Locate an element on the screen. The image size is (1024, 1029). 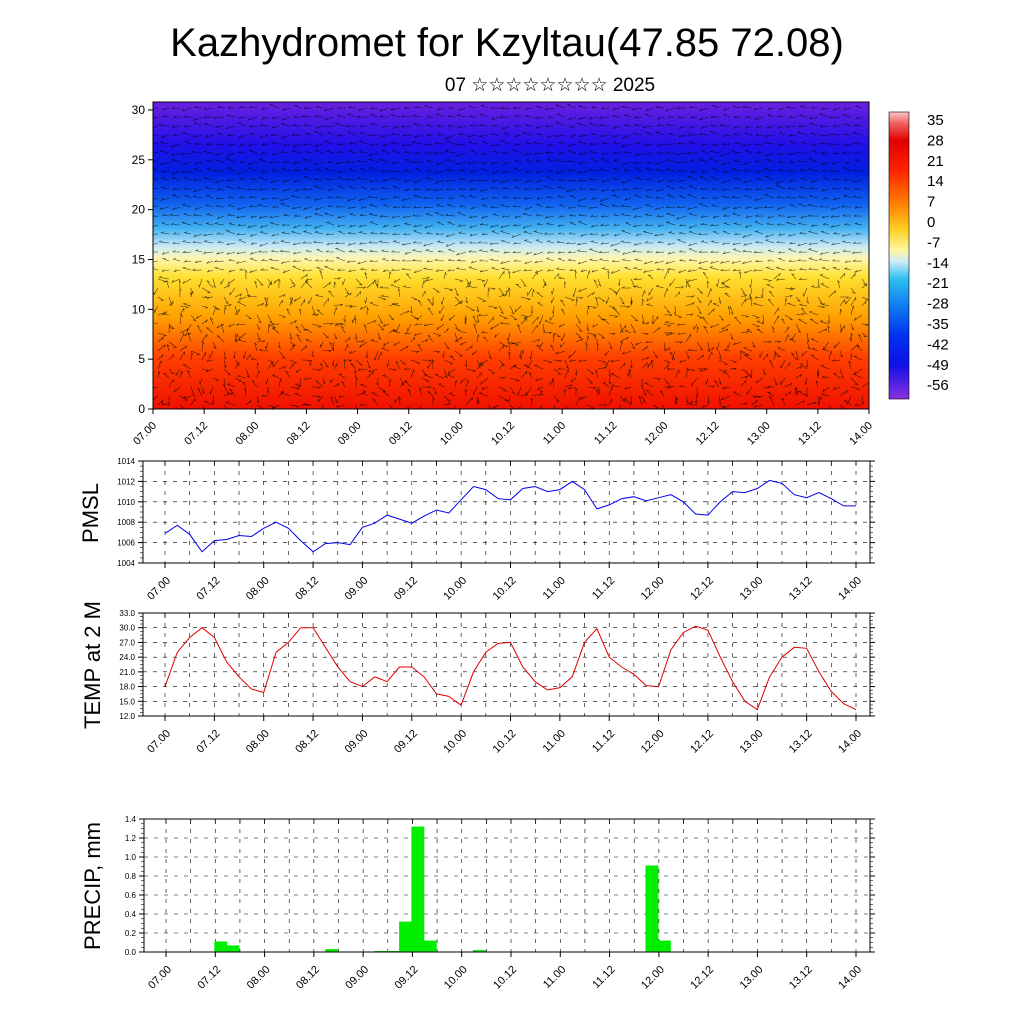
precip-y-tick-label: 0.0 is located at coordinates (131, 952).